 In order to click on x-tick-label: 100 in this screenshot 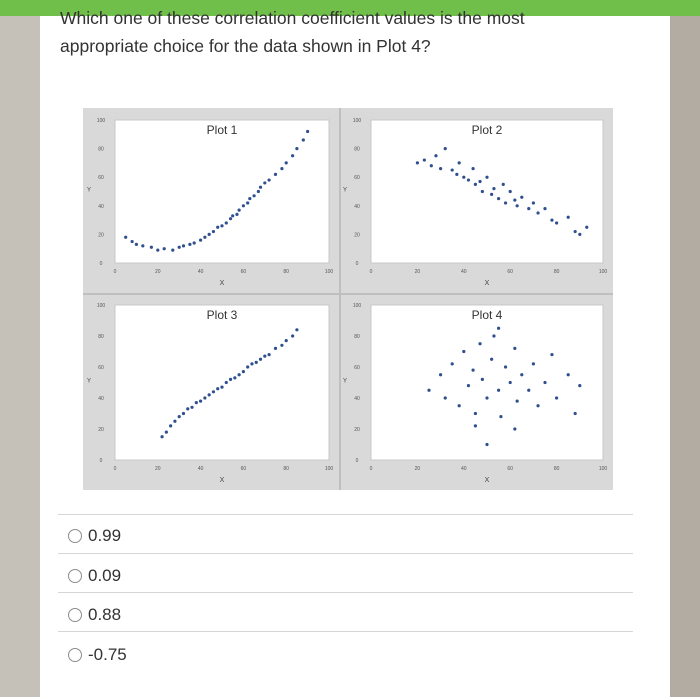, I will do `click(603, 469)`.